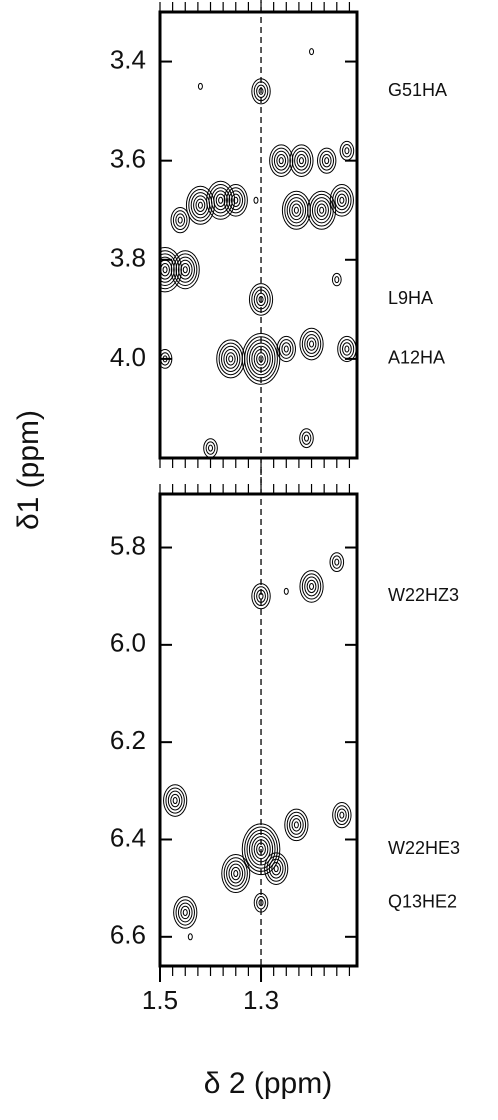  What do you see at coordinates (424, 848) in the screenshot?
I see `peak-assignment: W22HE3` at bounding box center [424, 848].